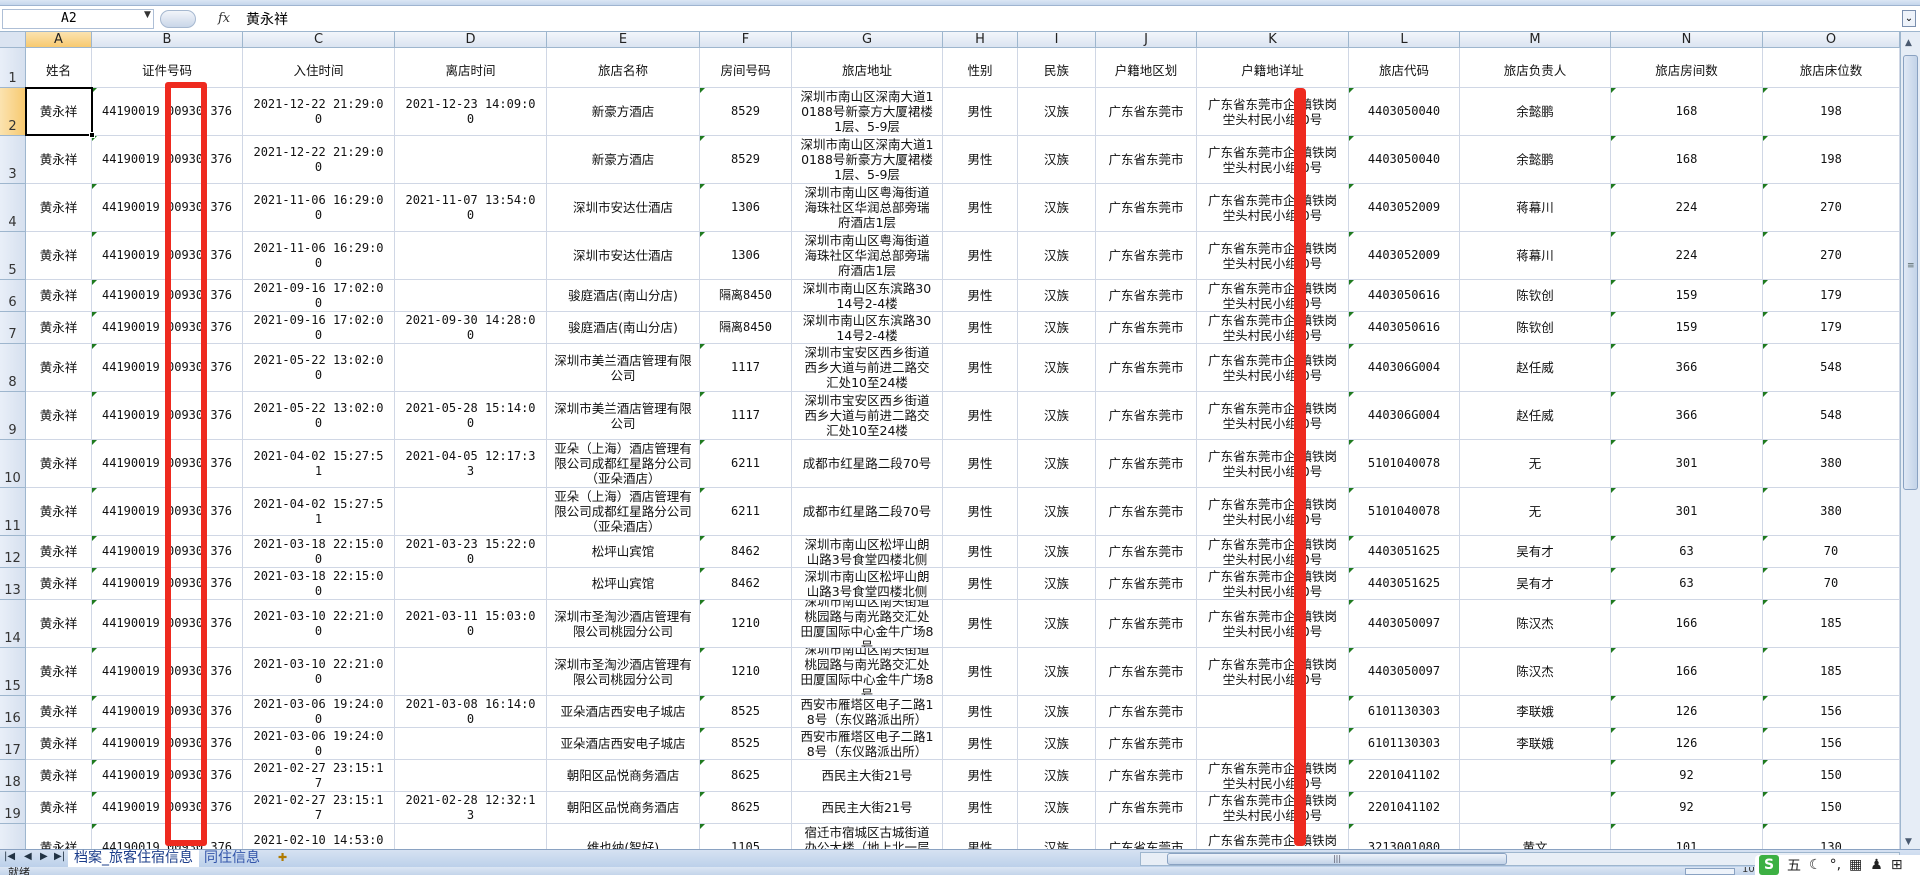 The image size is (1920, 875). What do you see at coordinates (319, 416) in the screenshot?
I see `table-cell: 2021-05-22 13:02:00` at bounding box center [319, 416].